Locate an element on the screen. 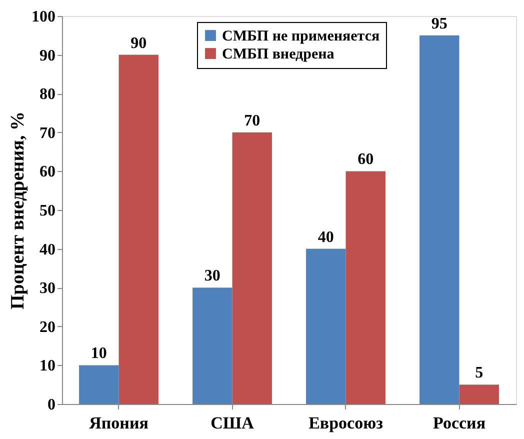  x-tick-label: Евросоюз is located at coordinates (346, 423).